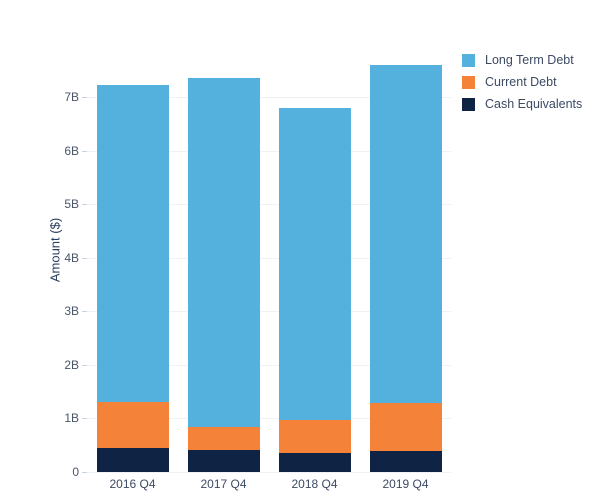 The image size is (600, 500). I want to click on y-axis-tick-label: 3B, so click(71, 311).